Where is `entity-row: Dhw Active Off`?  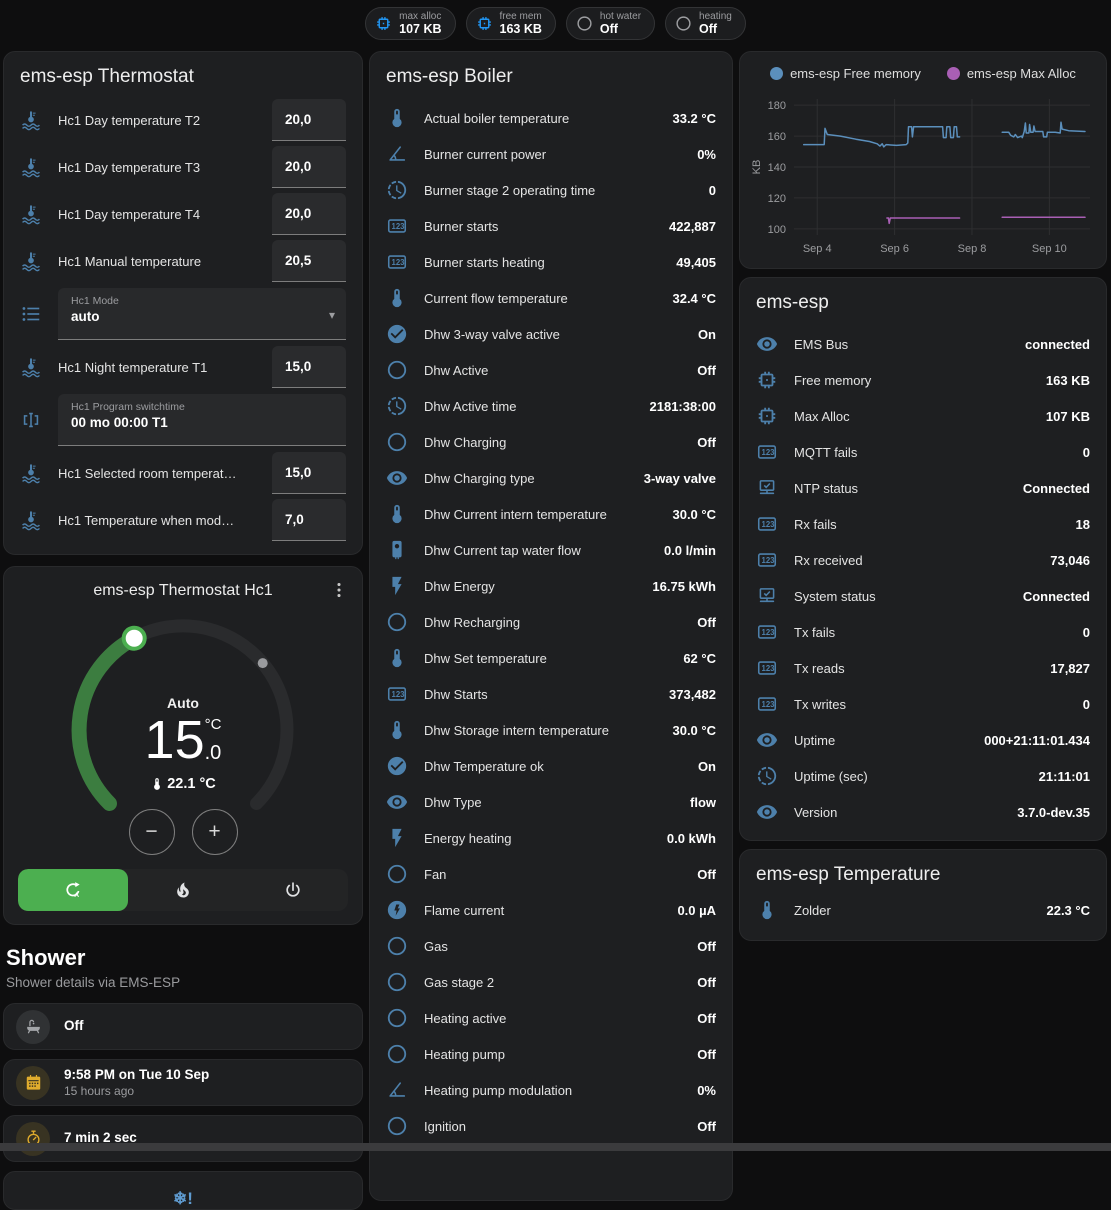
entity-row: Dhw Active Off is located at coordinates (551, 370).